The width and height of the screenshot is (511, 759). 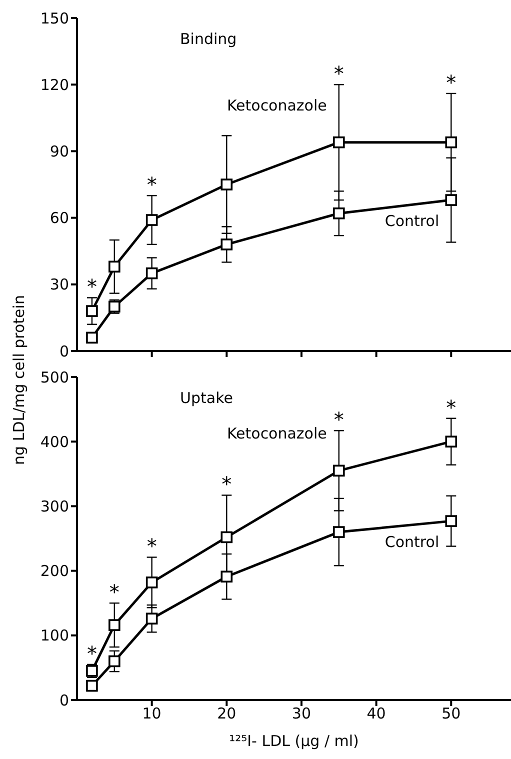 I want to click on y-tick-label: 300, so click(x=54, y=507).